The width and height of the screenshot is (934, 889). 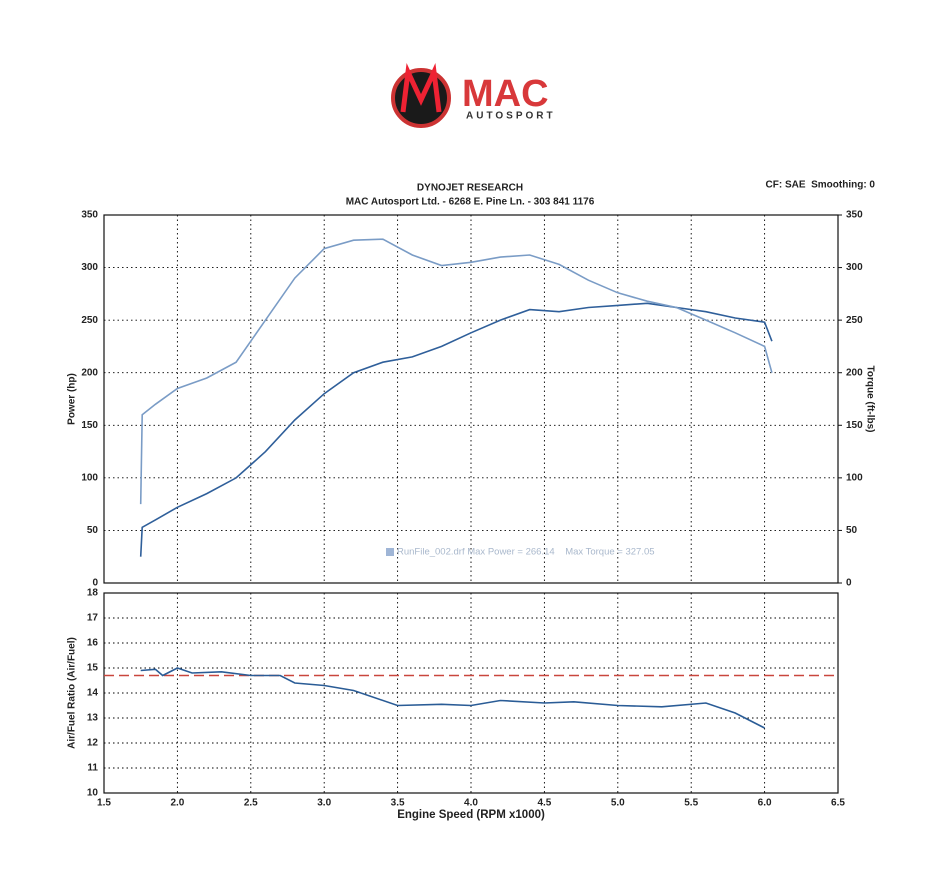 What do you see at coordinates (691, 803) in the screenshot?
I see `x-tick-label: 5.5` at bounding box center [691, 803].